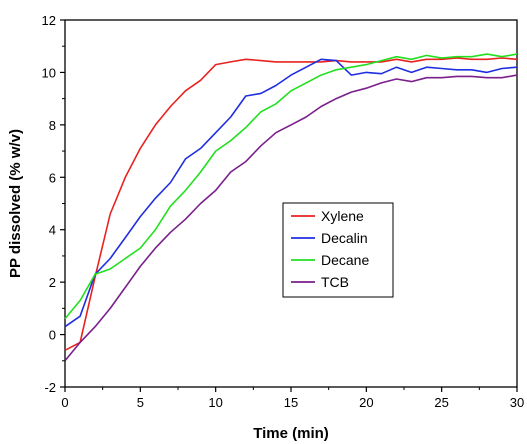 The width and height of the screenshot is (527, 444). Describe the element at coordinates (291, 433) in the screenshot. I see `x-axis-title: Time (min)` at that location.